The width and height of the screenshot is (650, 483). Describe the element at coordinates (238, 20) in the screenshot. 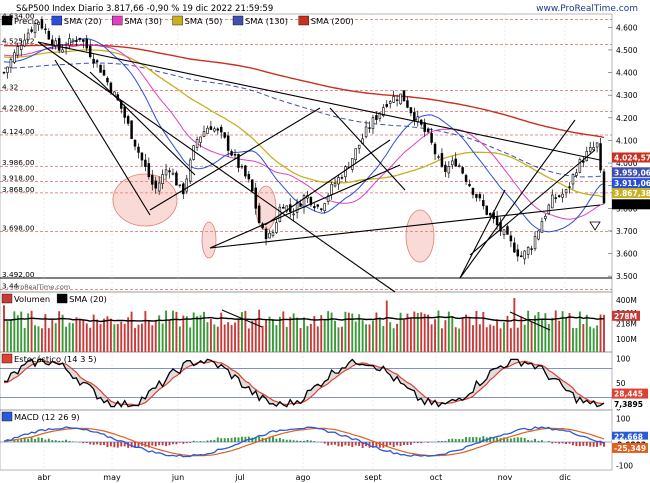

I see `legend-swatch-sma130` at that location.